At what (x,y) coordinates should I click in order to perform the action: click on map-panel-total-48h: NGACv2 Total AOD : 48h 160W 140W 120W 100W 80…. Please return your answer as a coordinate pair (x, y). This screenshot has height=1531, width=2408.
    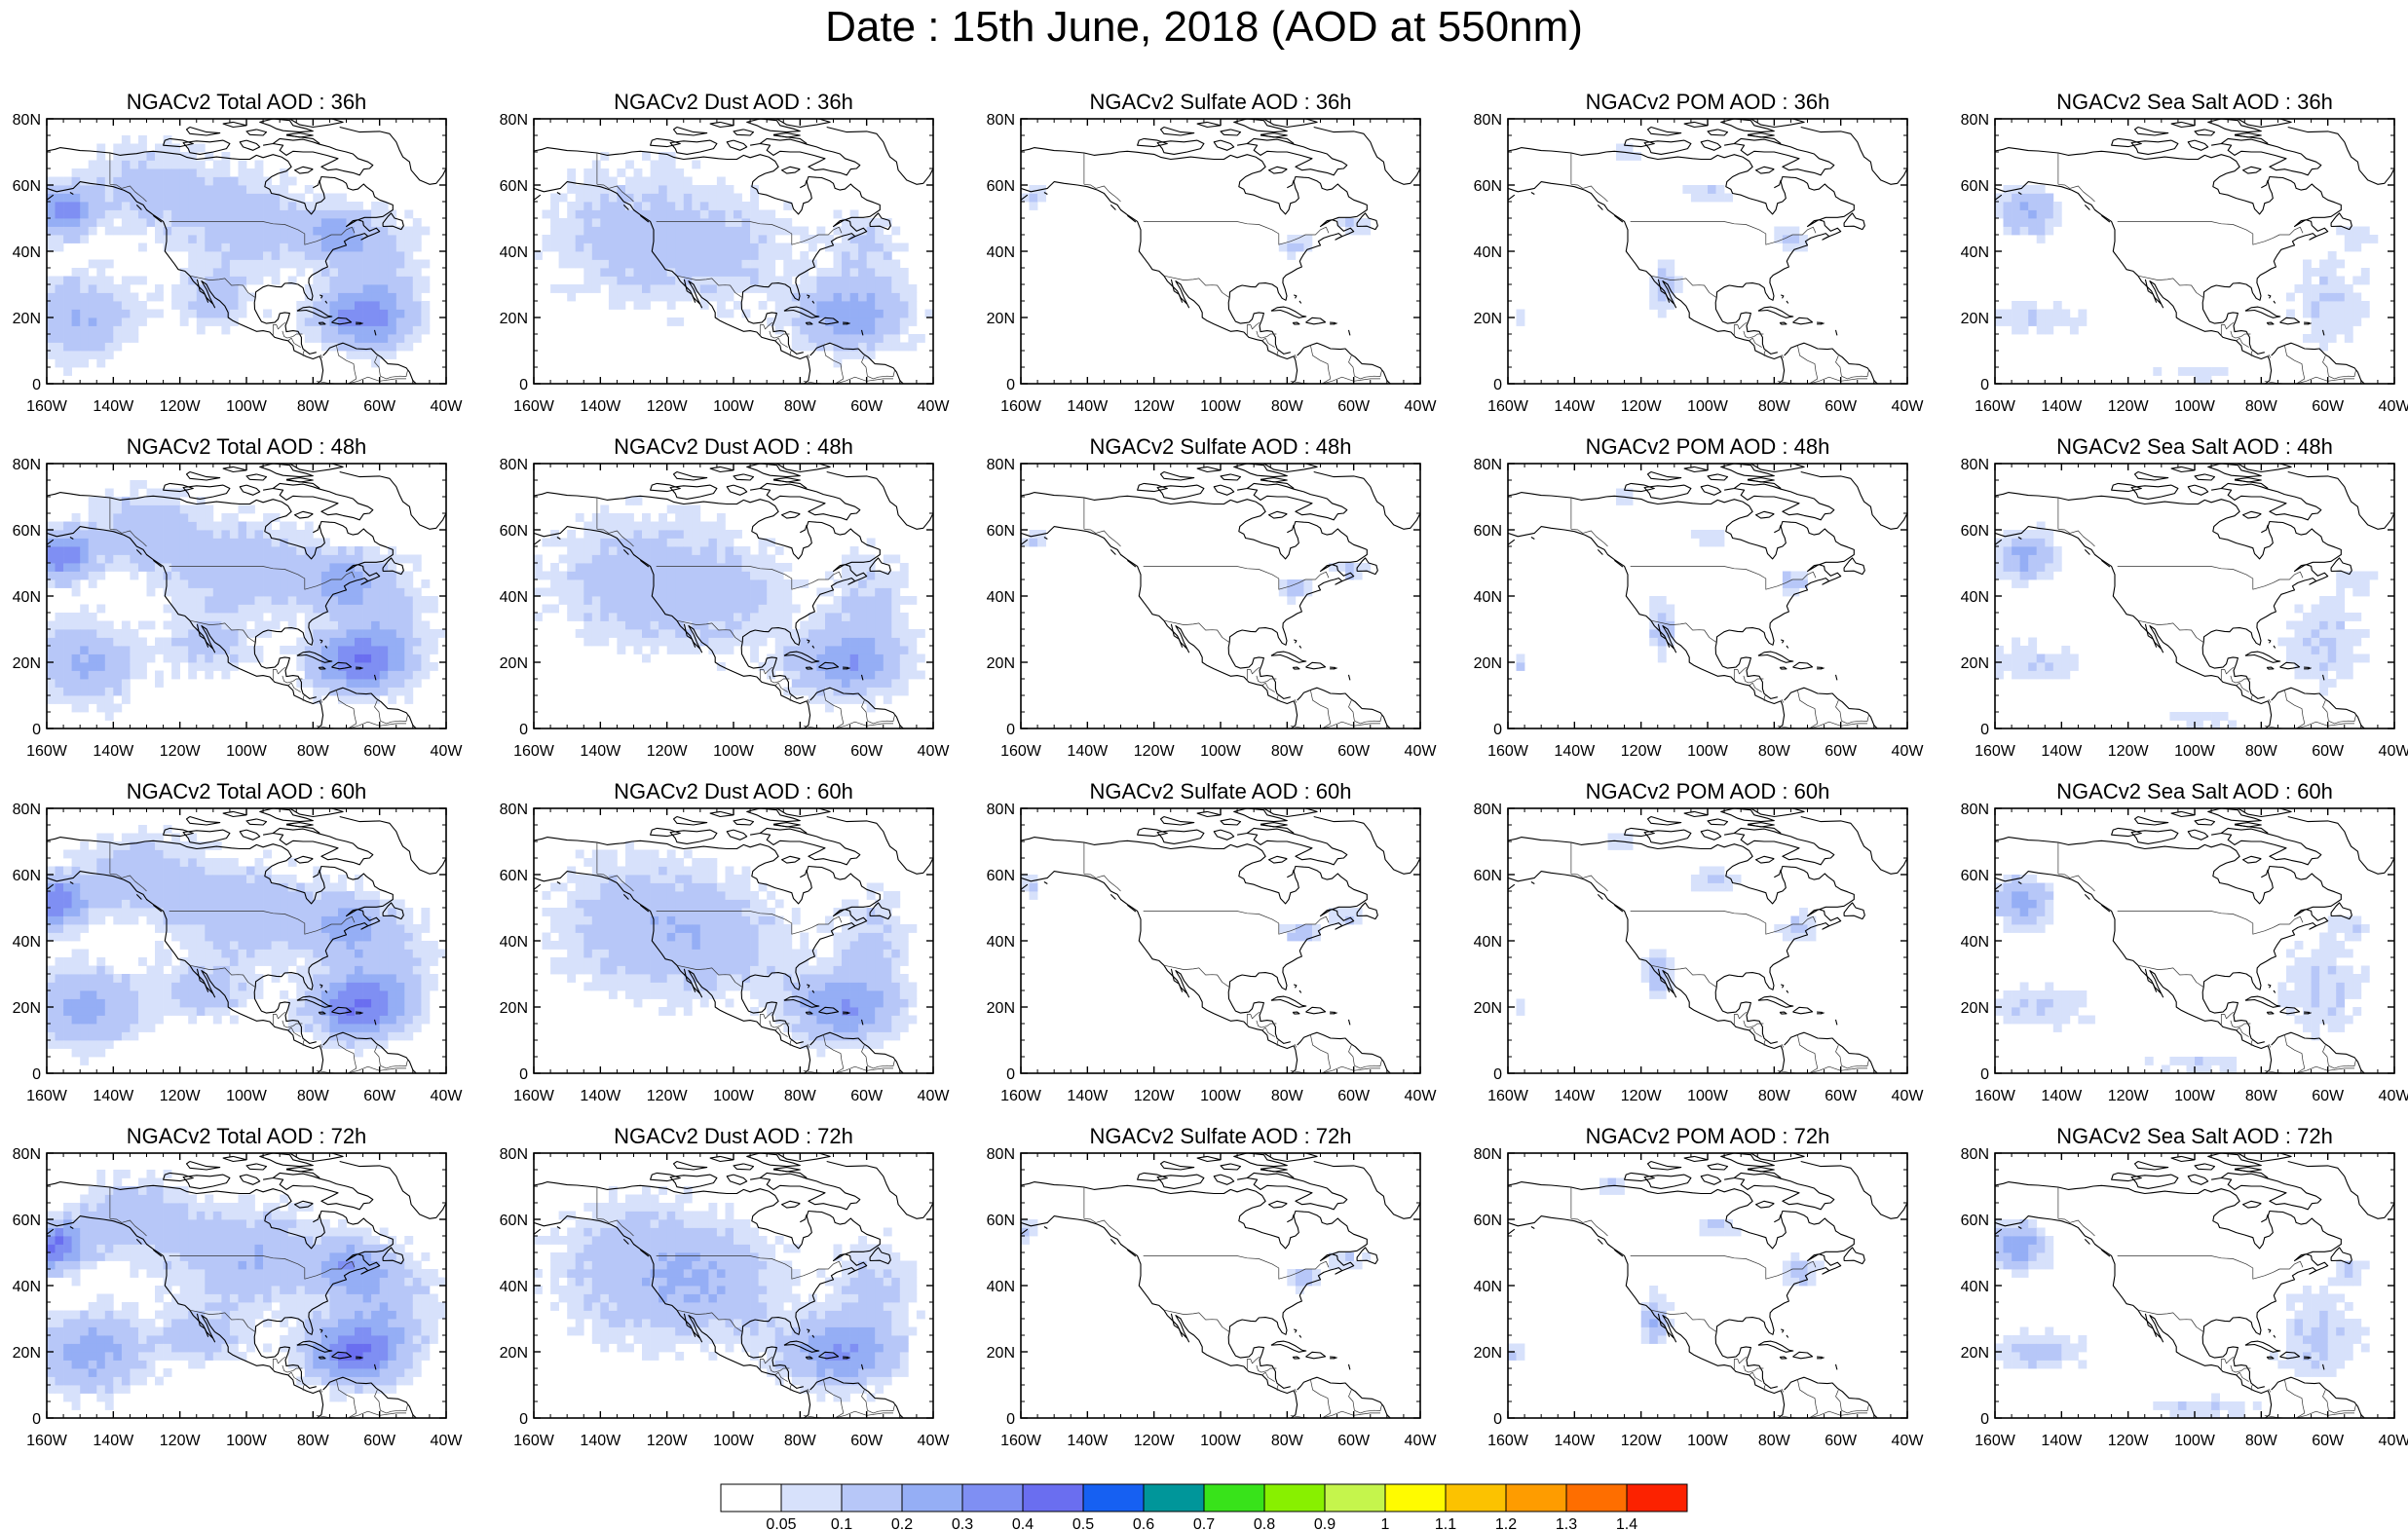
    Looking at the image, I should click on (234, 600).